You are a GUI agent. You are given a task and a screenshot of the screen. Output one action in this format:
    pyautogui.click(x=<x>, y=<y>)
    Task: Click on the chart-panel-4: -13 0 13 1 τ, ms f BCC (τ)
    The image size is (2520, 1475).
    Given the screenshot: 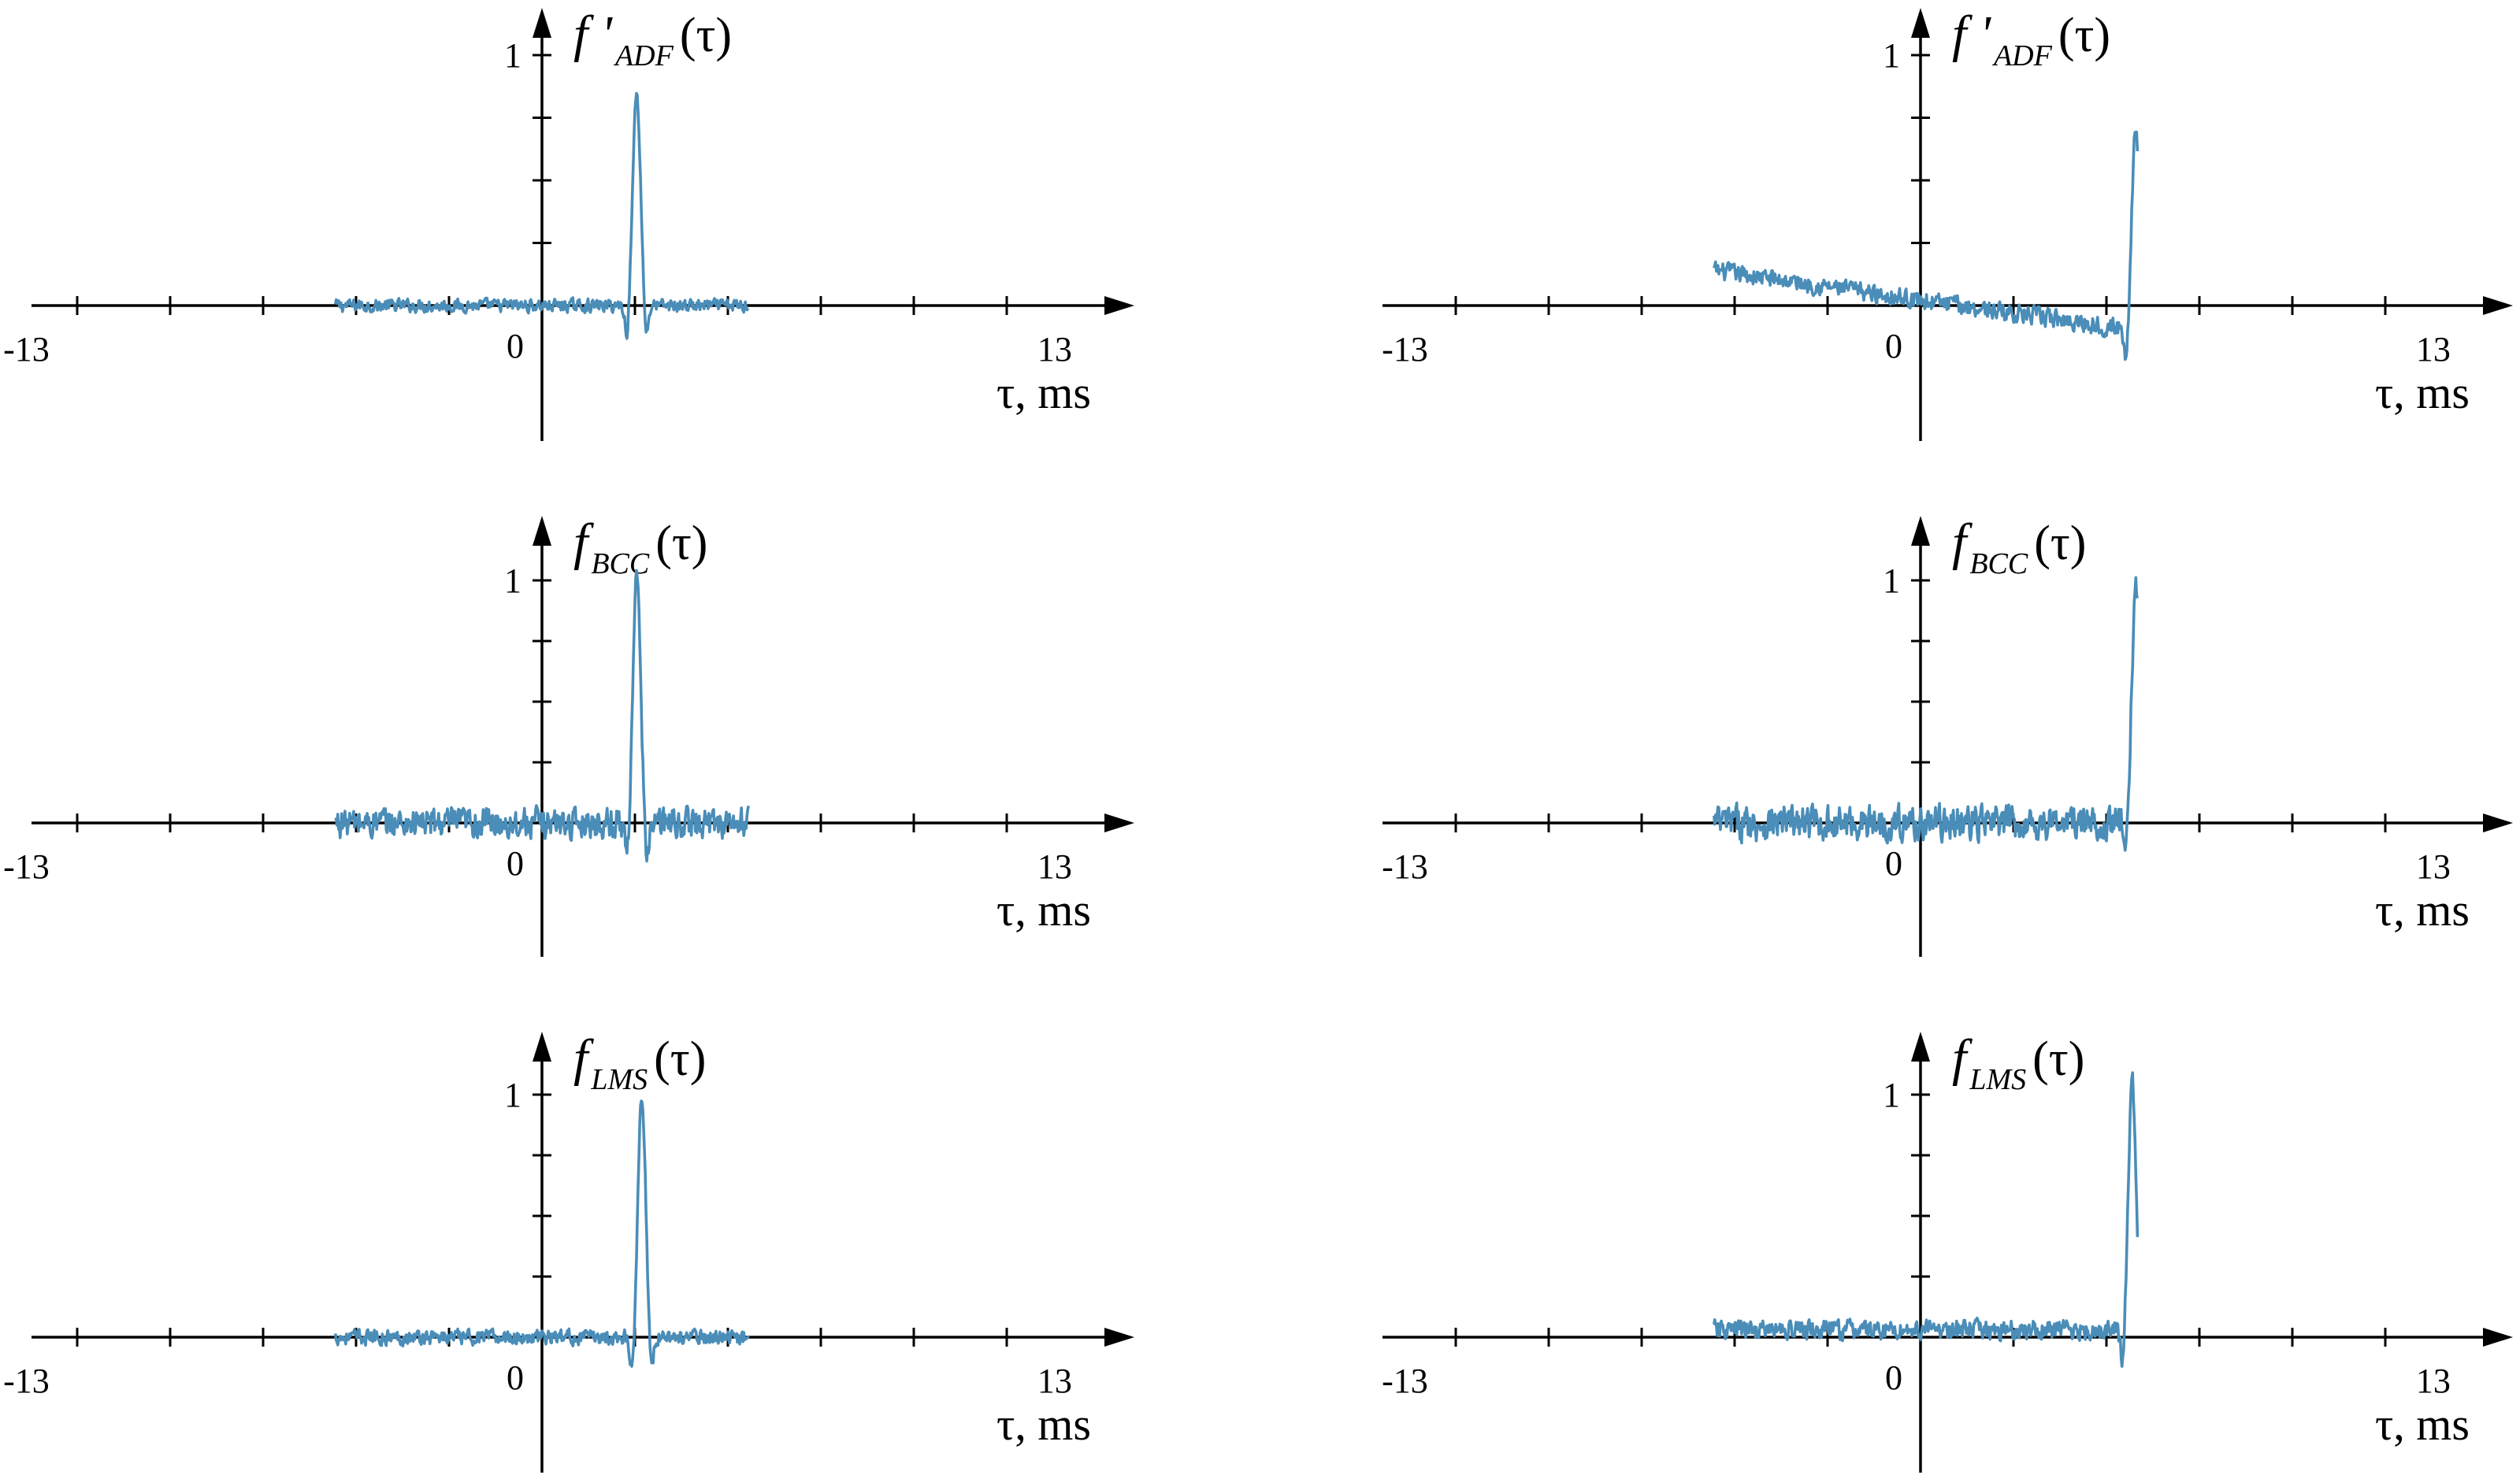 What is the action you would take?
    pyautogui.click(x=1947, y=735)
    